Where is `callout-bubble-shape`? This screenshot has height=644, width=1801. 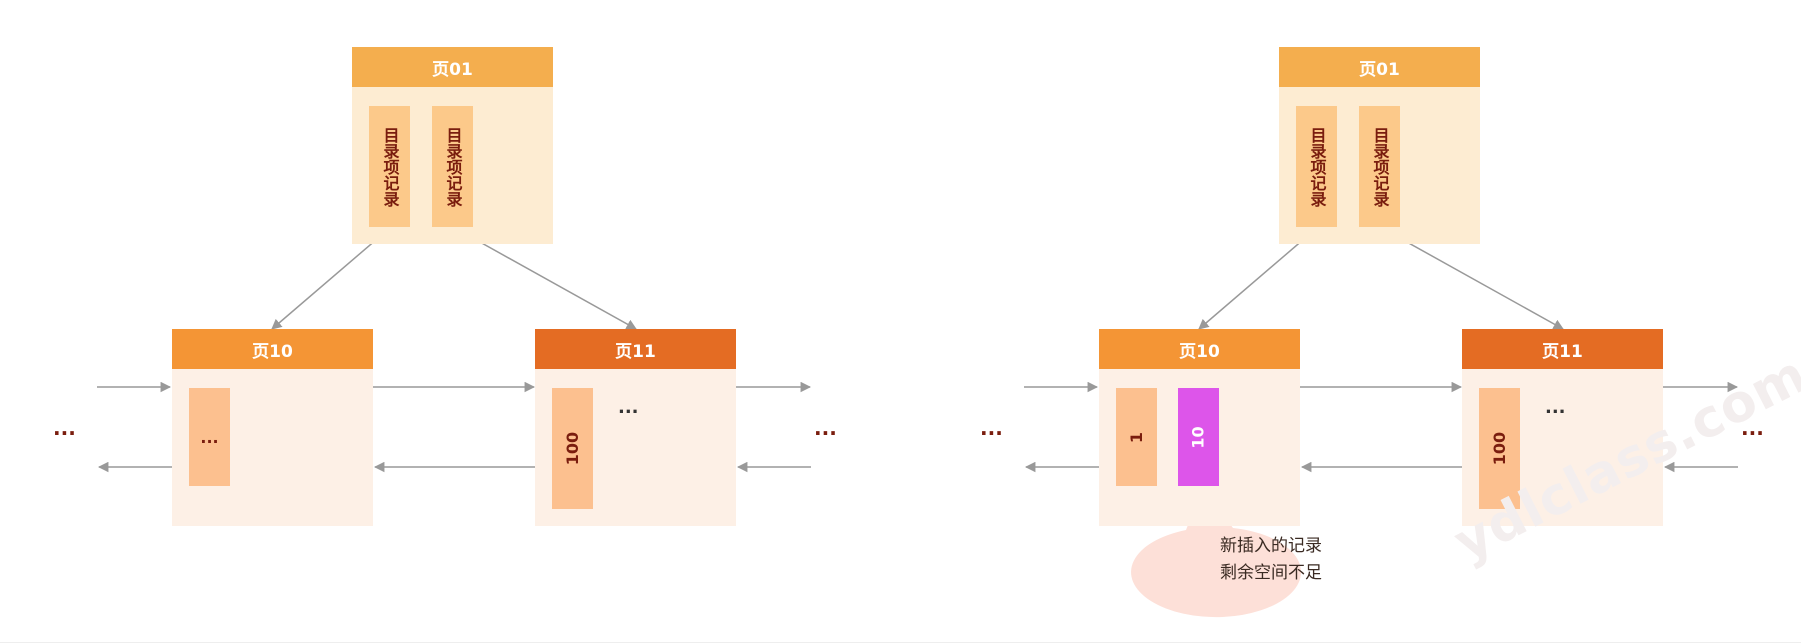 callout-bubble-shape is located at coordinates (1216, 552).